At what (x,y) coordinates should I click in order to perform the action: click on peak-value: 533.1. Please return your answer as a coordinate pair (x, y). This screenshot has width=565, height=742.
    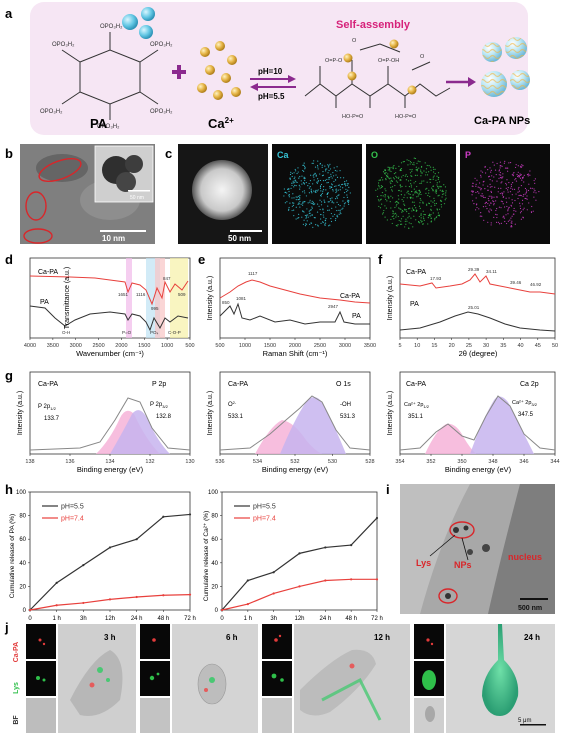
    Looking at the image, I should click on (236, 417).